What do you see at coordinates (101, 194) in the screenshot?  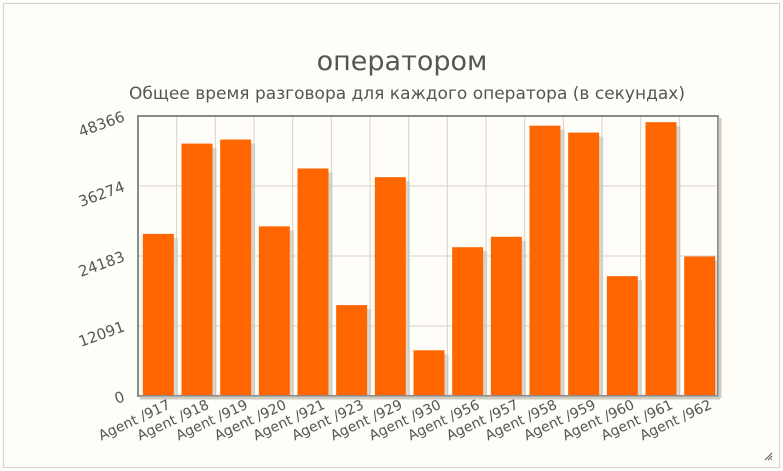 I see `y-tick-label: 36274` at bounding box center [101, 194].